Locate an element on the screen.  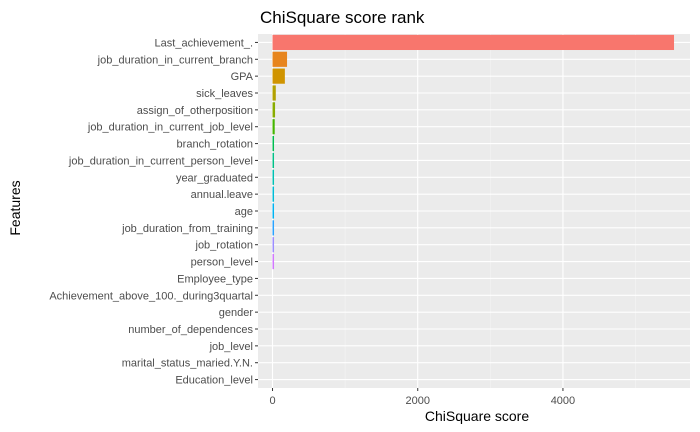
y-tick-label: job_rotation is located at coordinates (224, 246).